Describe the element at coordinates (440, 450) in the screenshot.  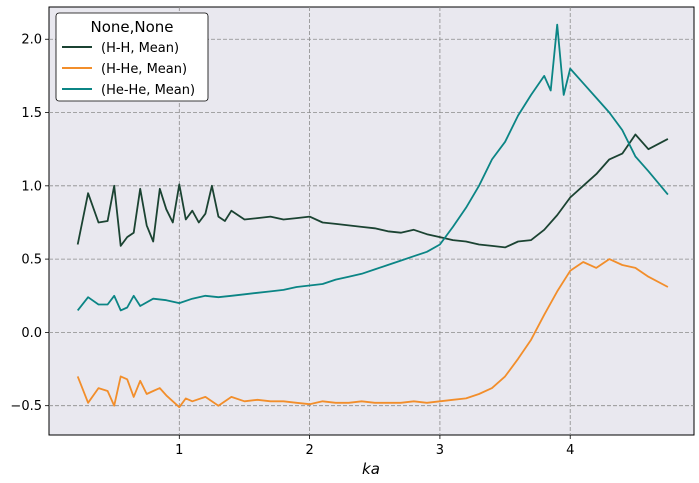
I see `x-tick-label: 3` at that location.